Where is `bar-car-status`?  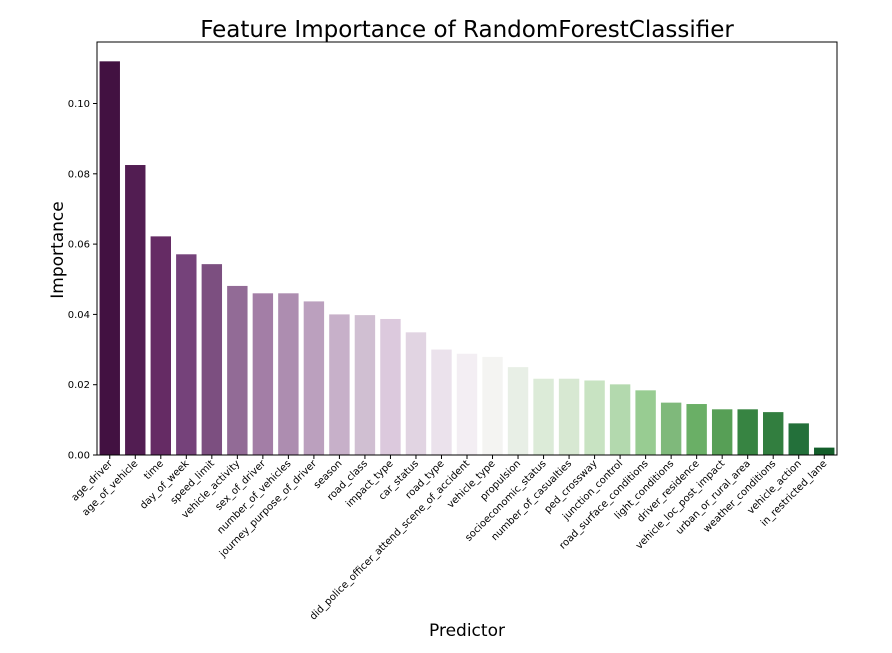
bar-car-status is located at coordinates (416, 393).